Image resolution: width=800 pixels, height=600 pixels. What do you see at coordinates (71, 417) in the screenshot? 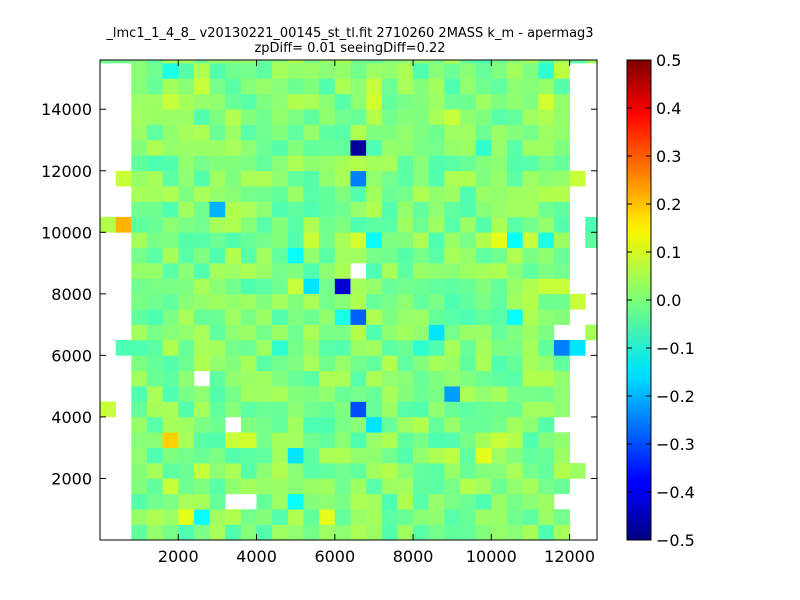
I see `tick-label: 4000` at bounding box center [71, 417].